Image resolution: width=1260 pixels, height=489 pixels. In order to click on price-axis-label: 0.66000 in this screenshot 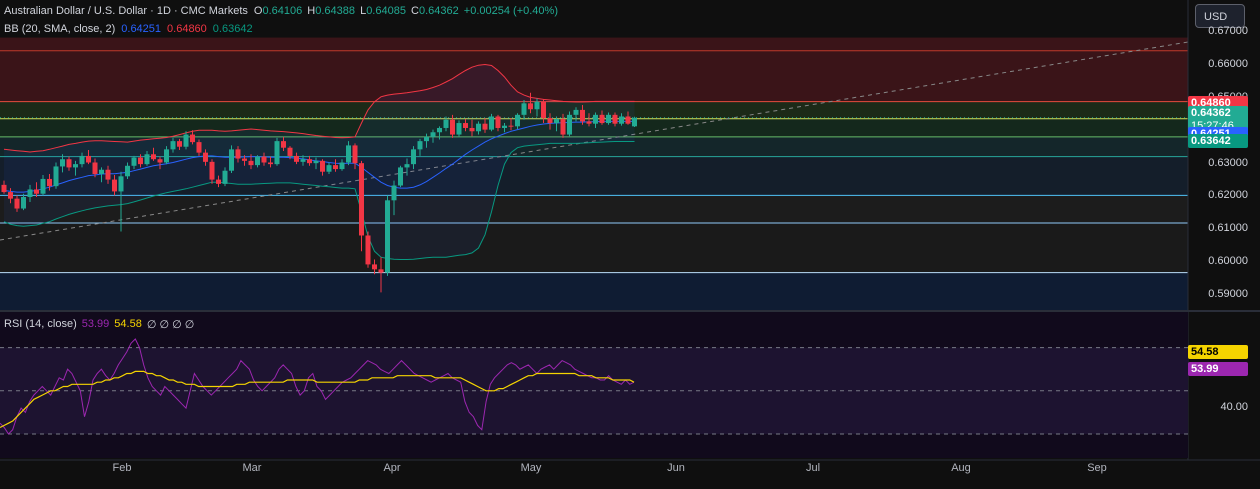, I will do `click(1228, 63)`.